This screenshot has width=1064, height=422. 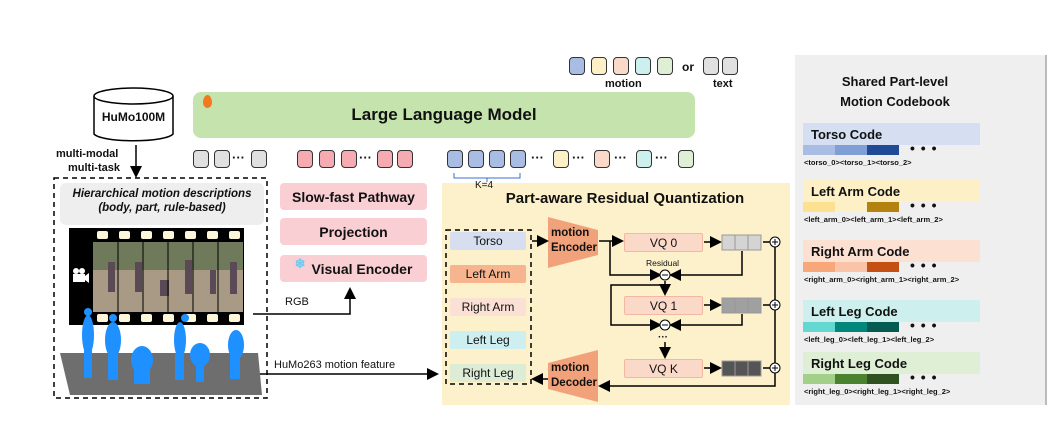 I want to click on data-dashed-box, so click(x=160, y=288).